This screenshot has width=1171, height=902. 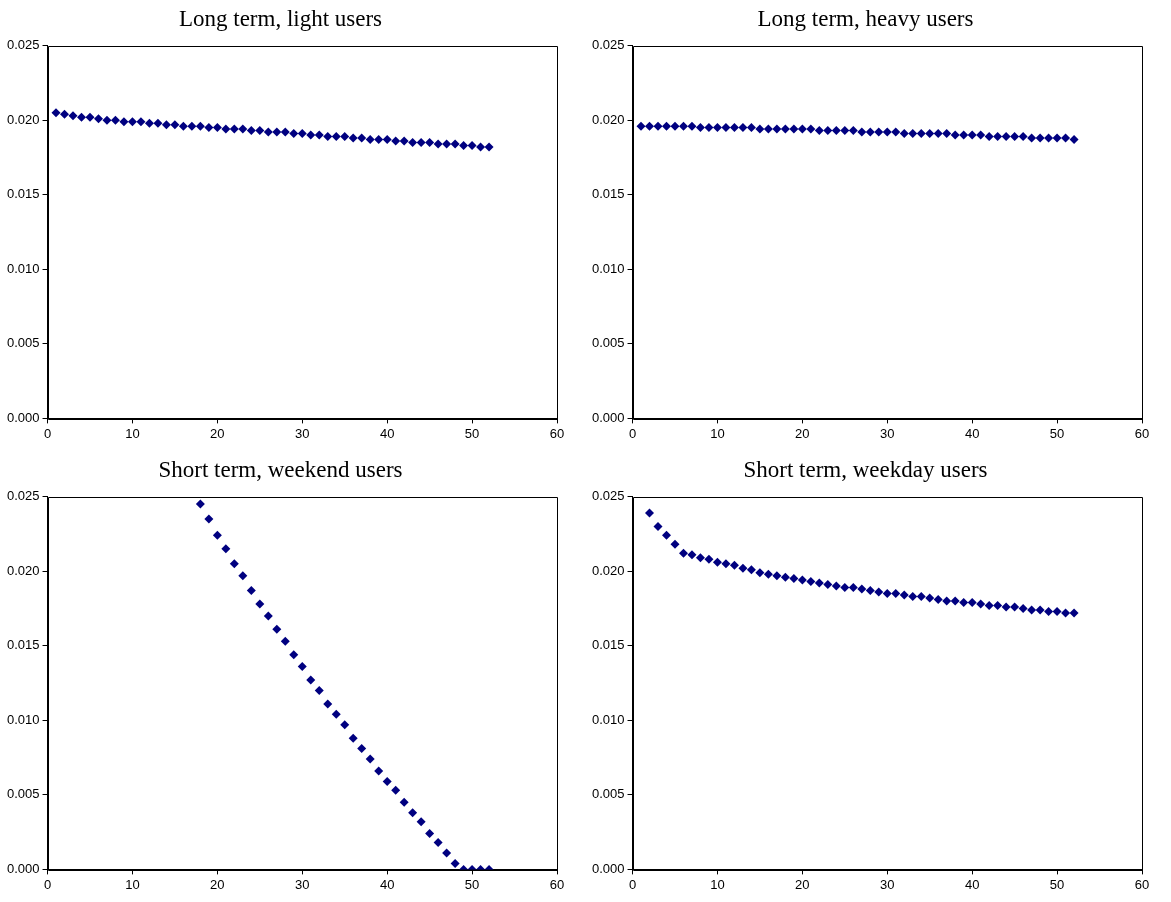 I want to click on y-tick-label: 0.005, so click(x=608, y=794).